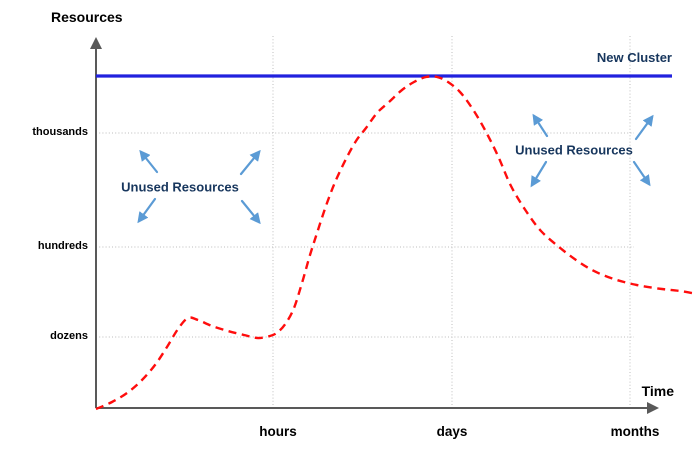 The height and width of the screenshot is (453, 700). Describe the element at coordinates (634, 57) in the screenshot. I see `new-cluster-label: New Cluster` at that location.